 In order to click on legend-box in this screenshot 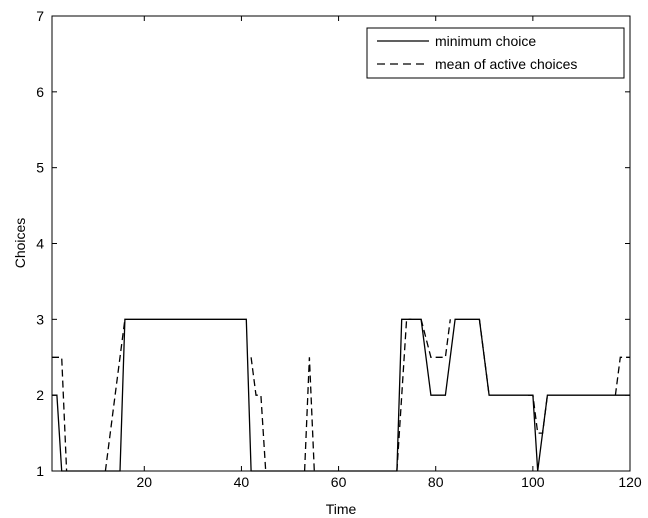, I will do `click(495, 53)`.